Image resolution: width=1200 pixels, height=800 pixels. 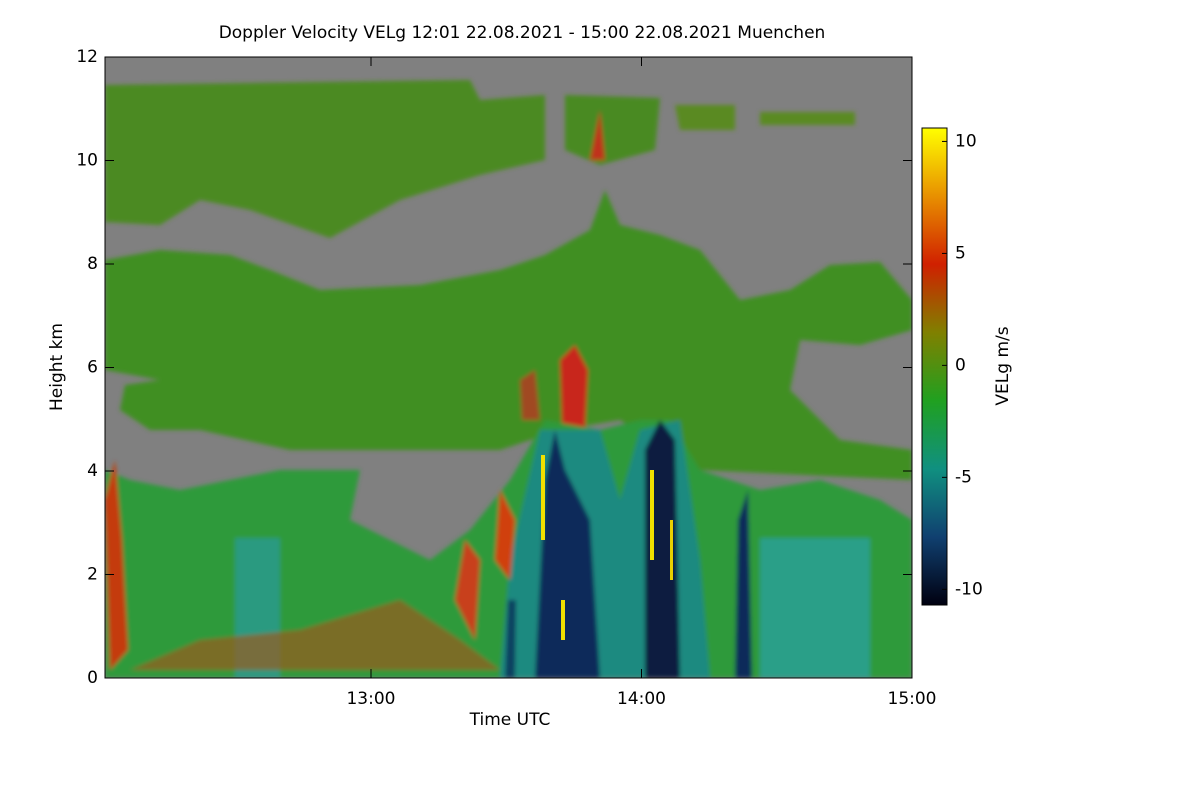 What do you see at coordinates (87, 57) in the screenshot?
I see `y-tick-label: 12` at bounding box center [87, 57].